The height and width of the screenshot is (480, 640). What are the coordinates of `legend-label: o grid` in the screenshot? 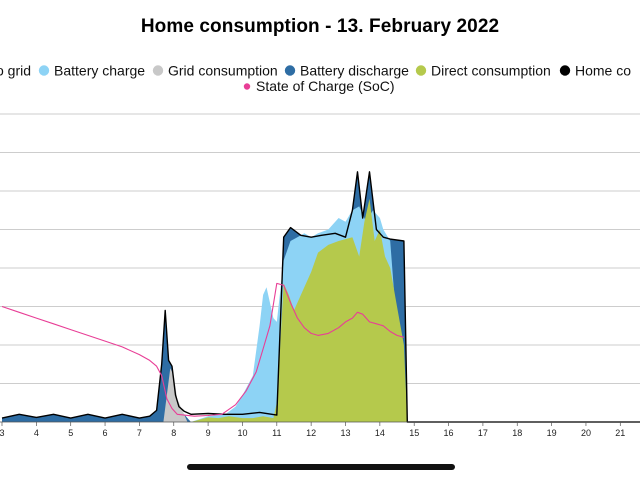 It's located at (15, 71).